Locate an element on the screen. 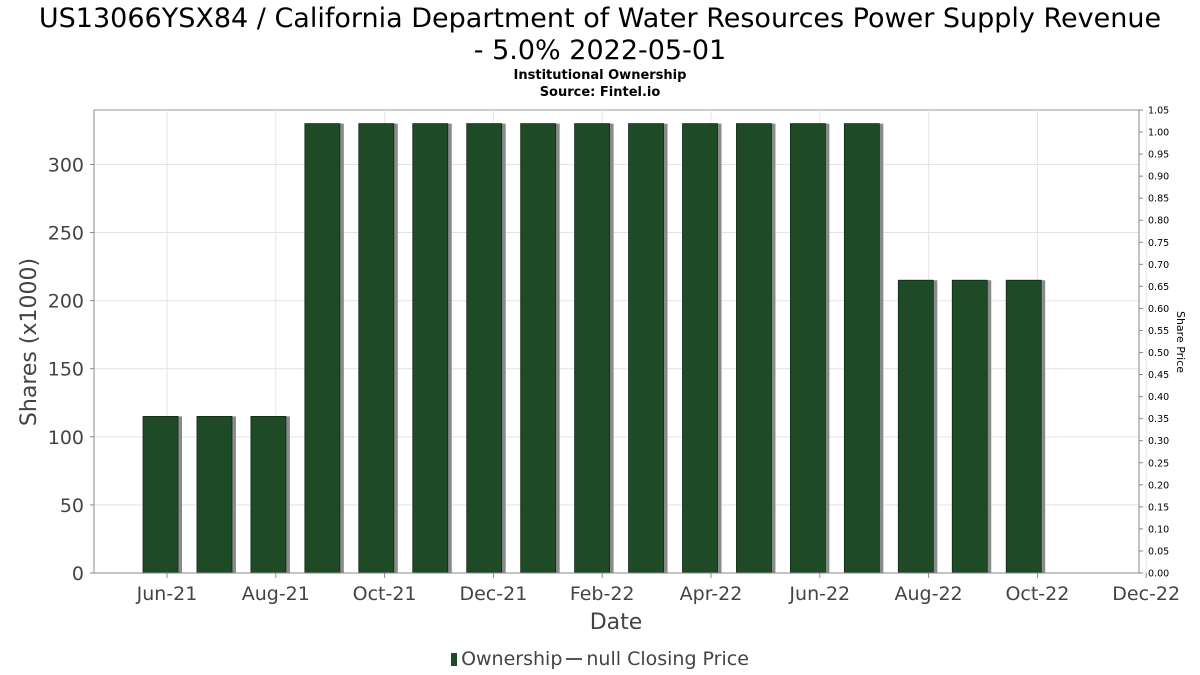 Image resolution: width=1200 pixels, height=675 pixels. y2-tick-label: 0.40 is located at coordinates (1158, 397).